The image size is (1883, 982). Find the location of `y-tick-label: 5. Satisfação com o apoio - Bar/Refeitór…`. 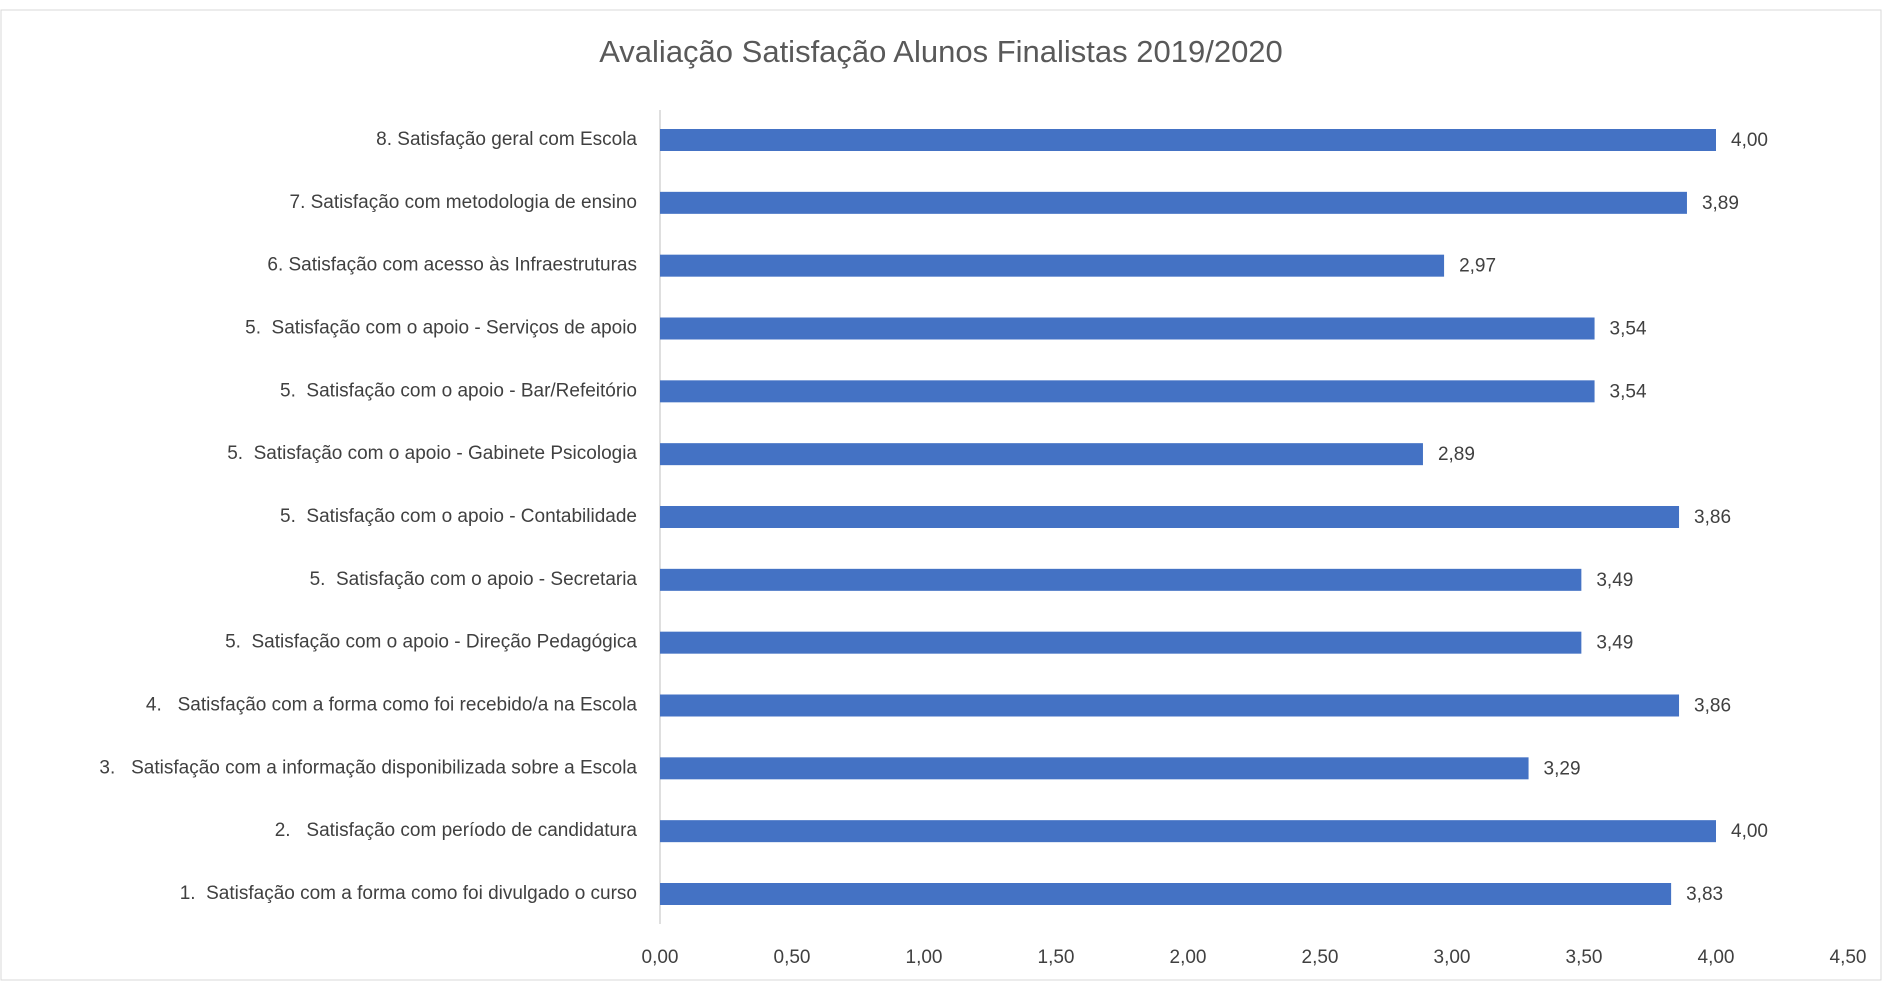

y-tick-label: 5. Satisfação com o apoio - Bar/Refeitór… is located at coordinates (458, 390).